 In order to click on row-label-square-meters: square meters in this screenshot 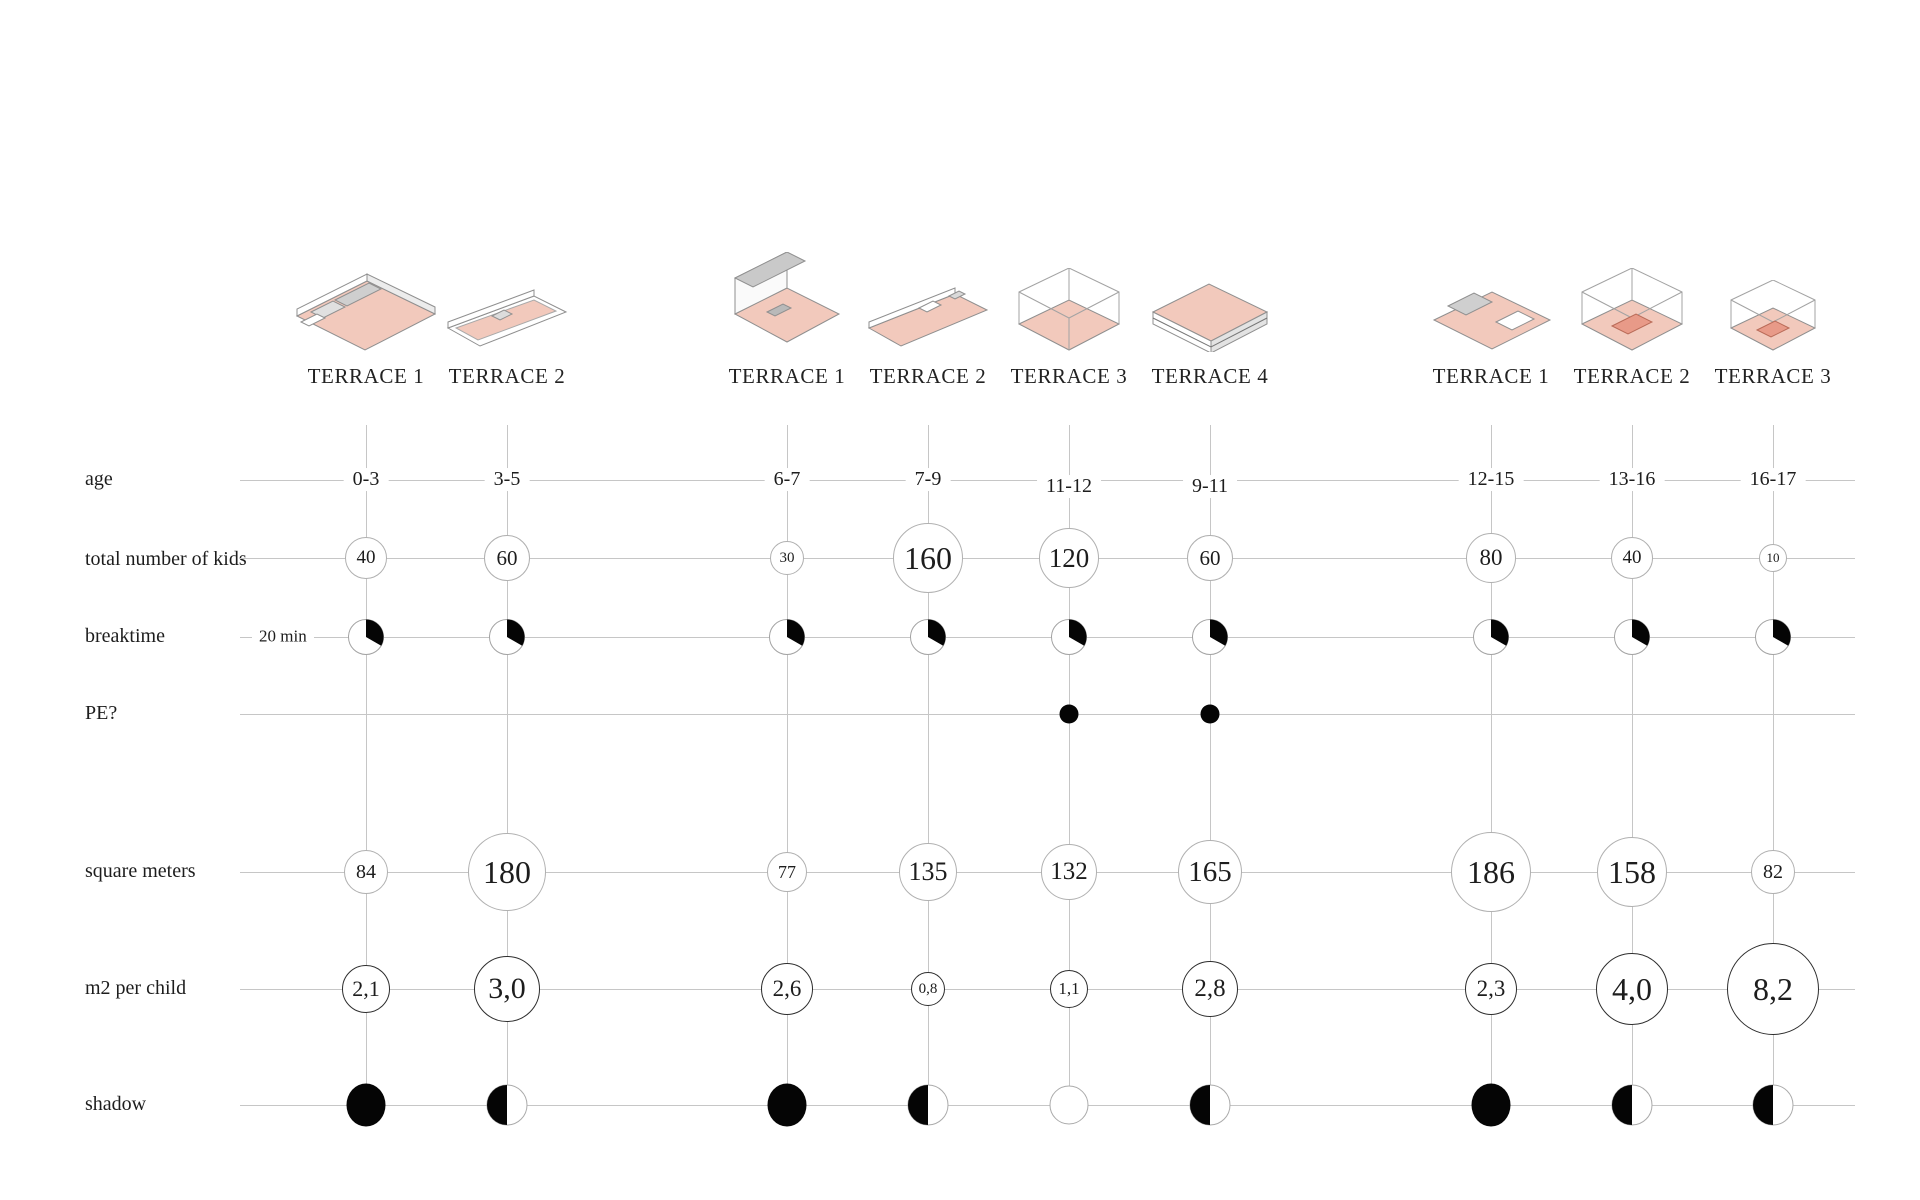, I will do `click(140, 870)`.